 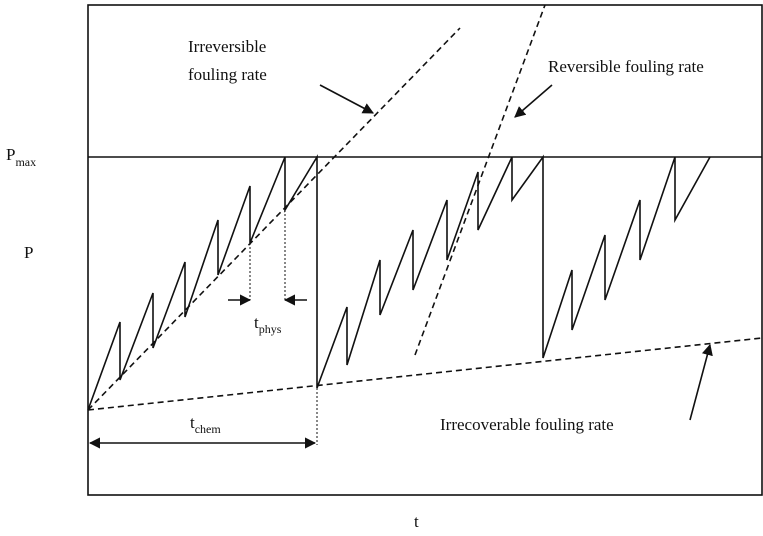 I want to click on interval-label: tchem, so click(x=205, y=424).